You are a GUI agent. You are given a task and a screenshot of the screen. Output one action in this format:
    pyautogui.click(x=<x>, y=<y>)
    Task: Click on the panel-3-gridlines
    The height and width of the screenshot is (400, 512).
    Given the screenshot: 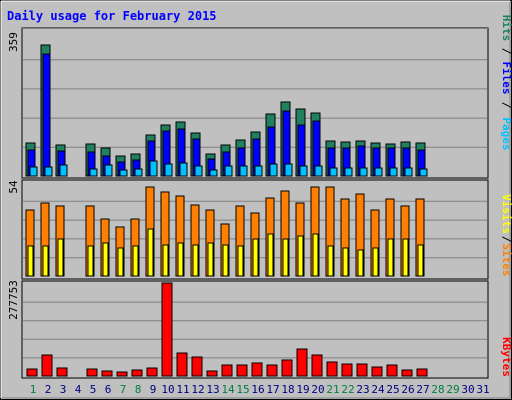 What is the action you would take?
    pyautogui.click(x=255, y=330)
    